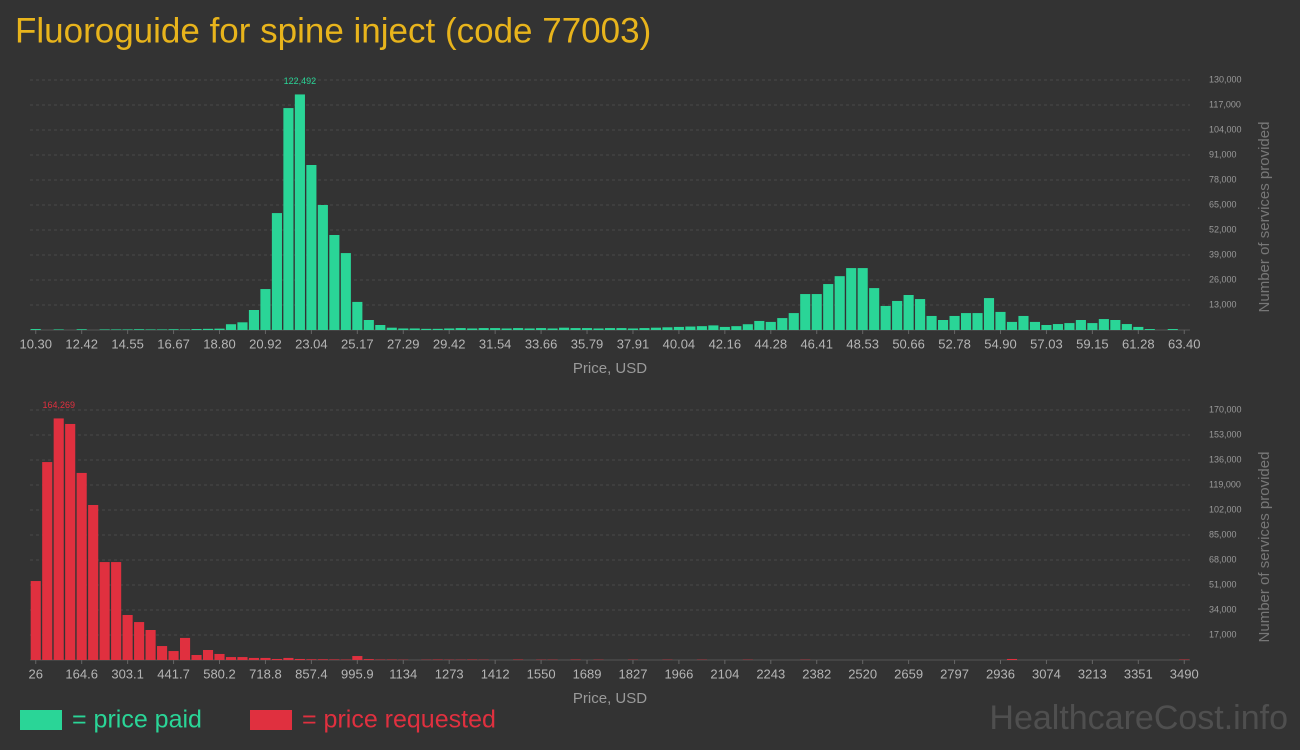  Describe the element at coordinates (265, 673) in the screenshot. I see `x-tick-label: 718.8` at that location.